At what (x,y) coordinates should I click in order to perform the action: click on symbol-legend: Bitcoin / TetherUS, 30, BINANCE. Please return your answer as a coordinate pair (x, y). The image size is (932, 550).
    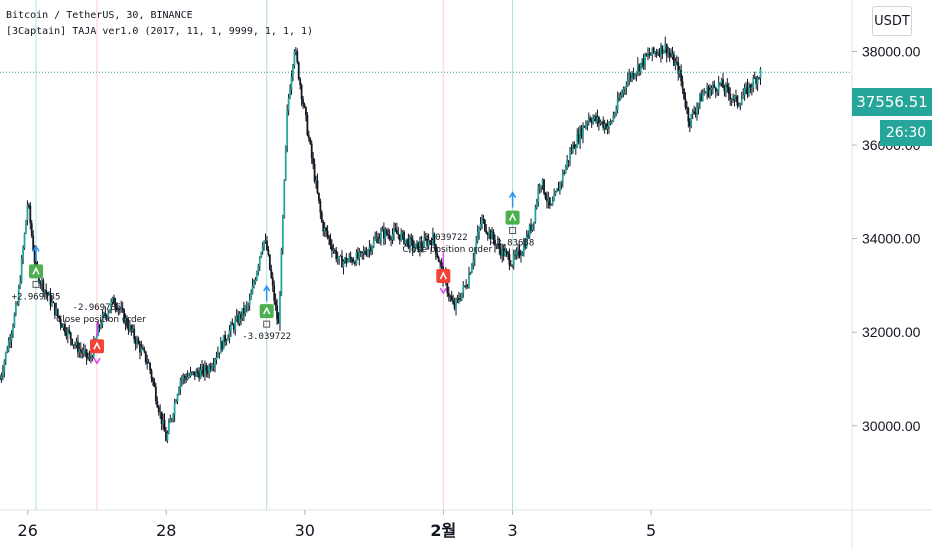
    Looking at the image, I should click on (99, 15).